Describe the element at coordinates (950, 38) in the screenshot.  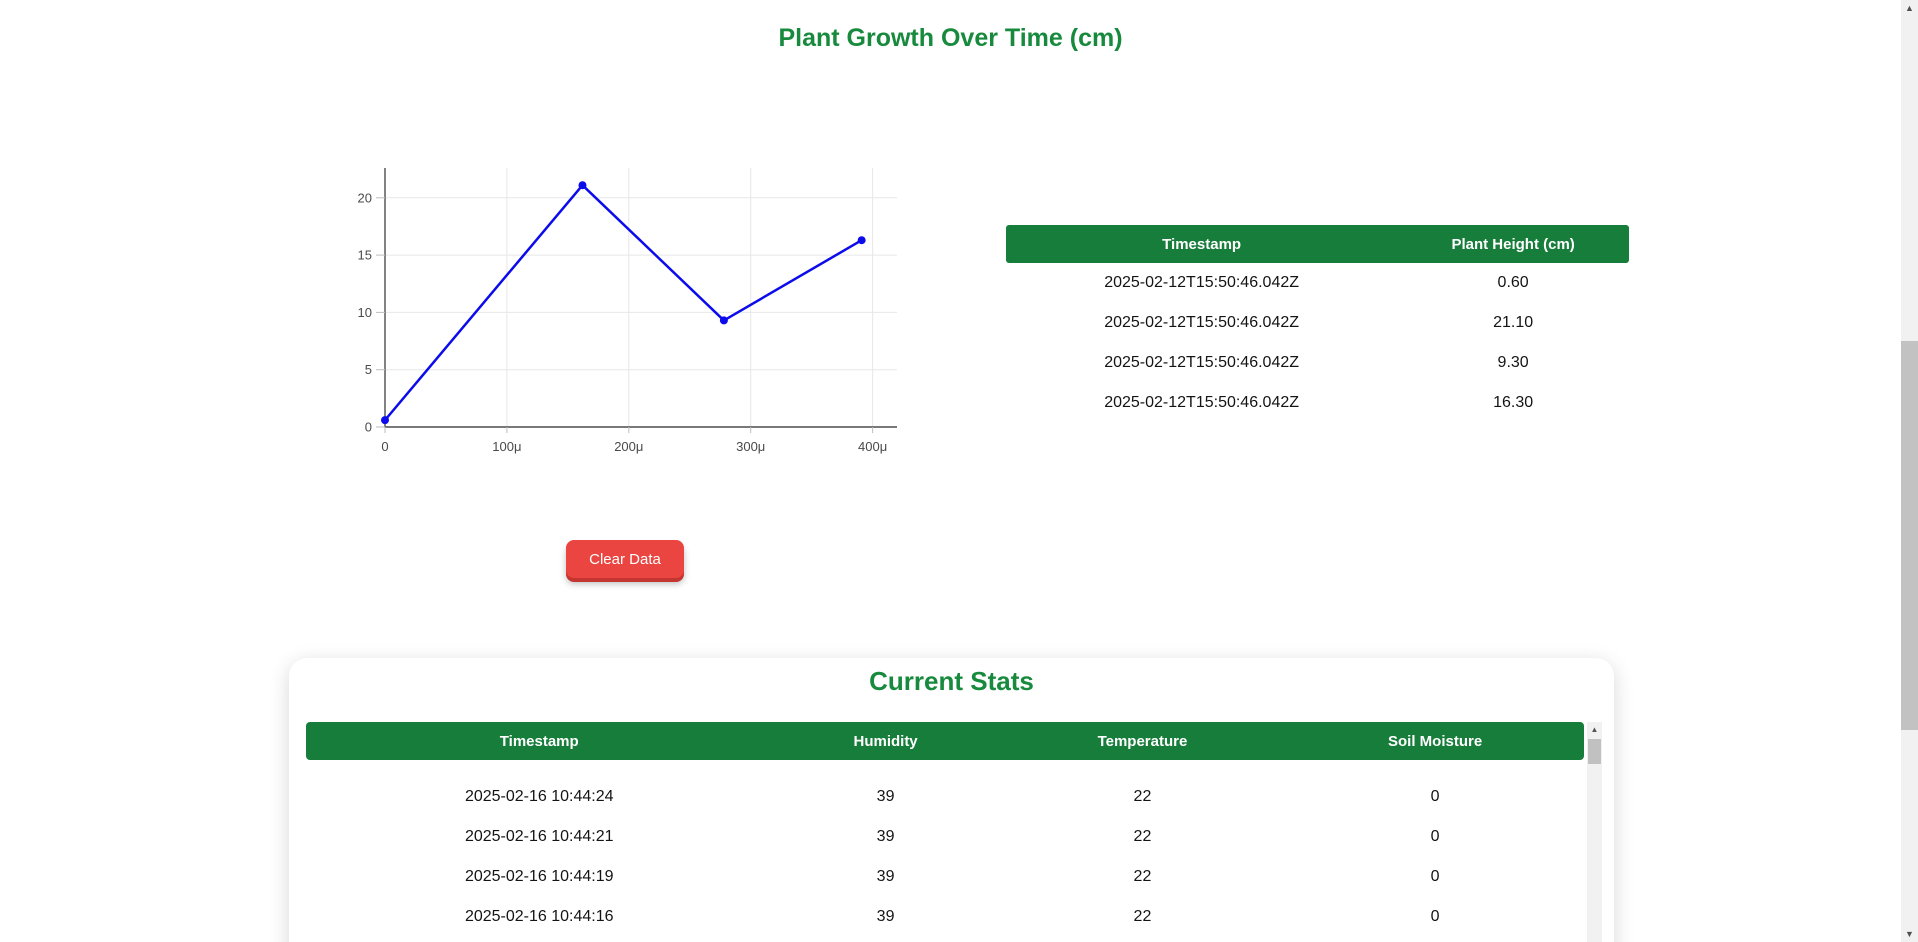
I see `growth-chart-title: Plant Growth Over Time (cm)` at that location.